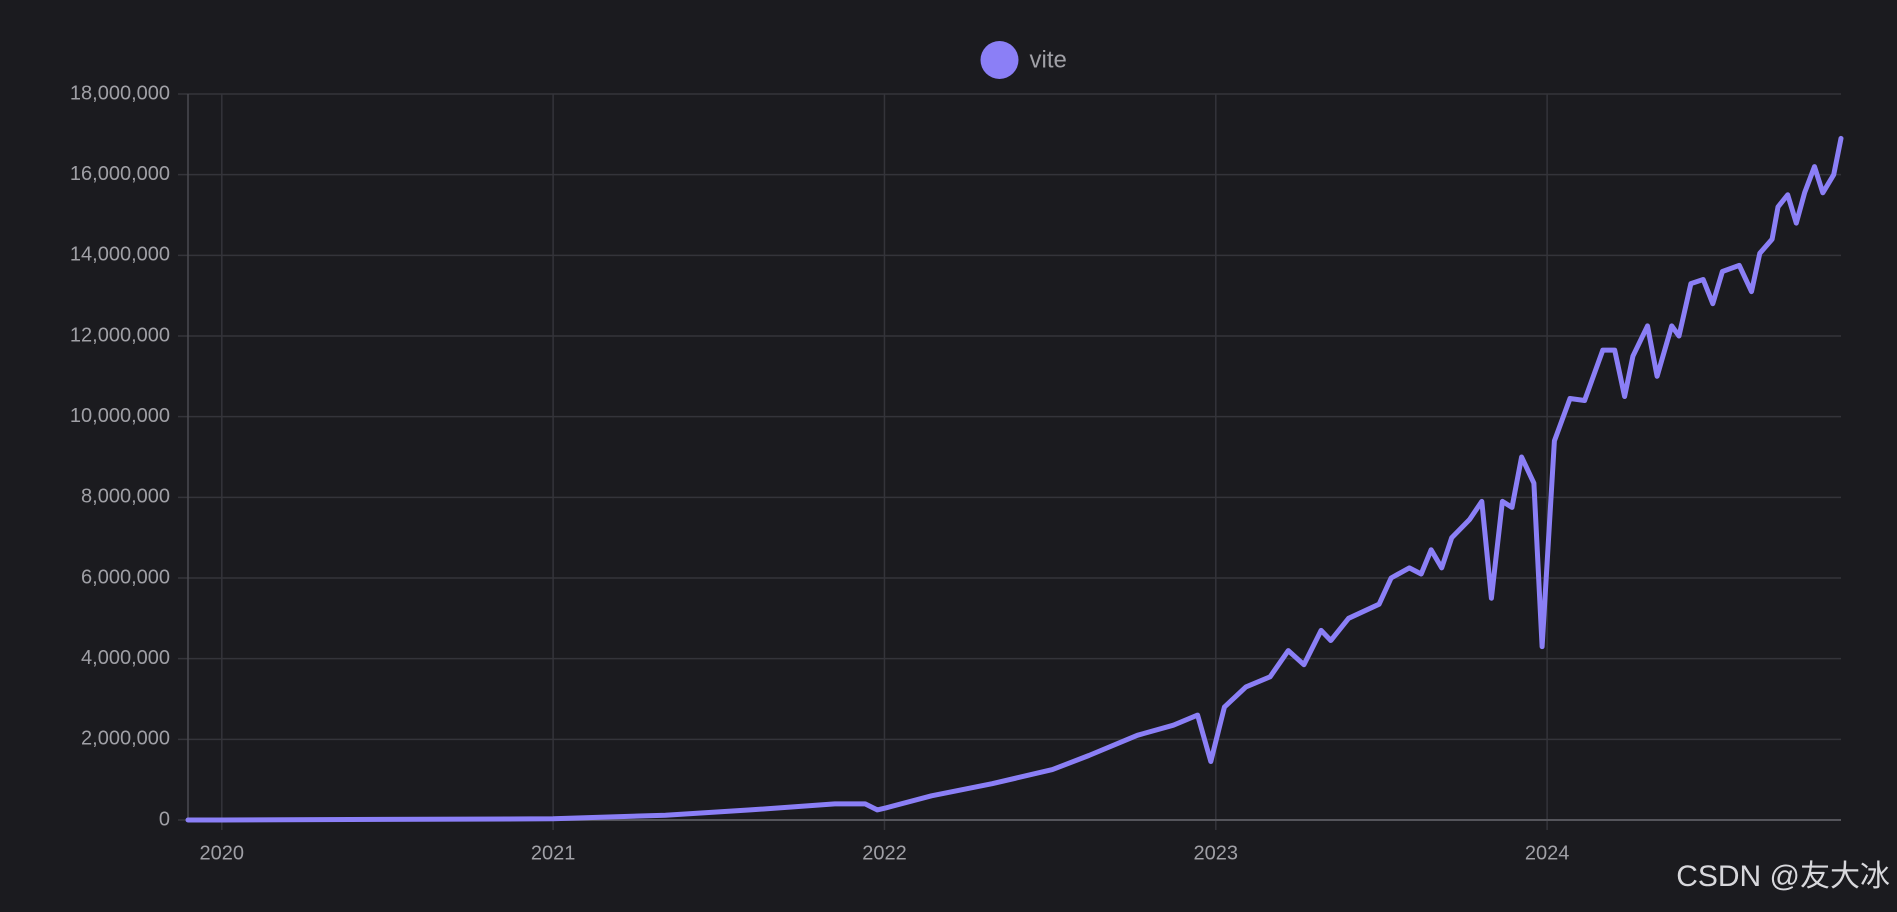 The width and height of the screenshot is (1897, 912). I want to click on y-tick-label: 0, so click(164, 819).